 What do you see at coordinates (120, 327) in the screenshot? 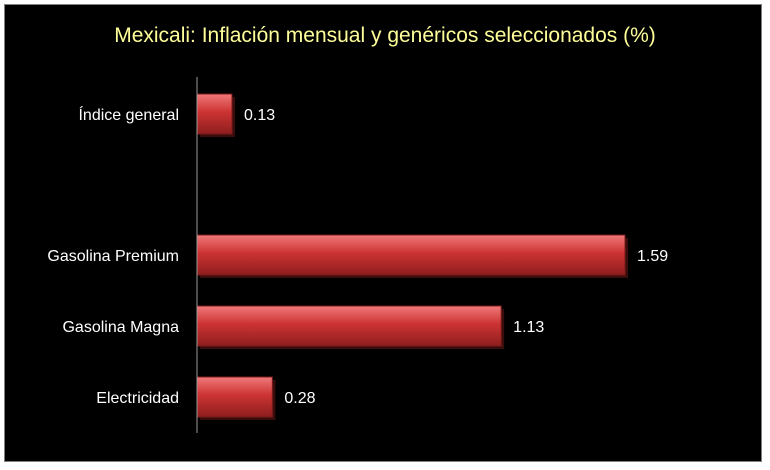
I see `category-label: Gasolina Magna` at bounding box center [120, 327].